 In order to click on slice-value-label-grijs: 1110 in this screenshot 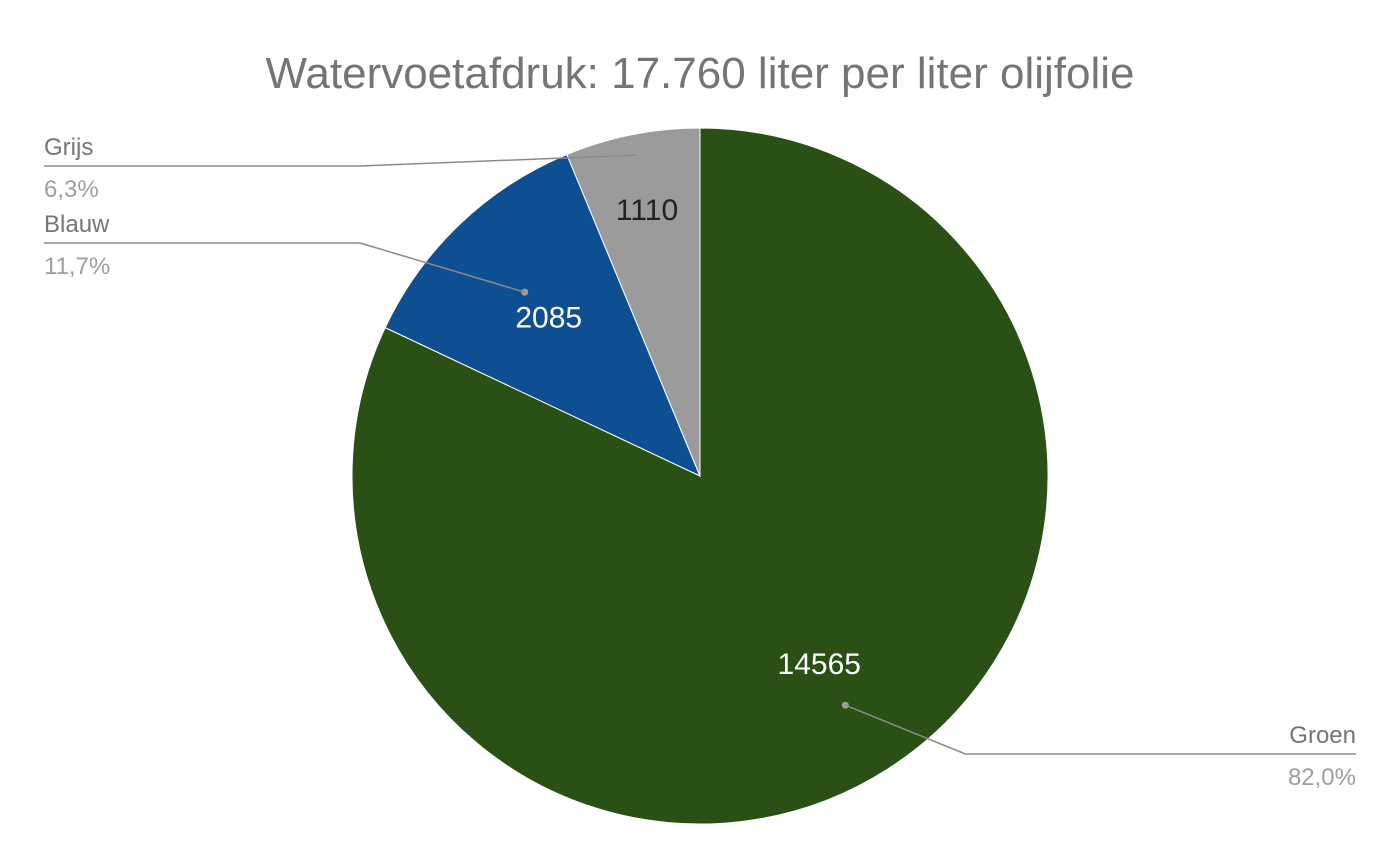, I will do `click(647, 210)`.